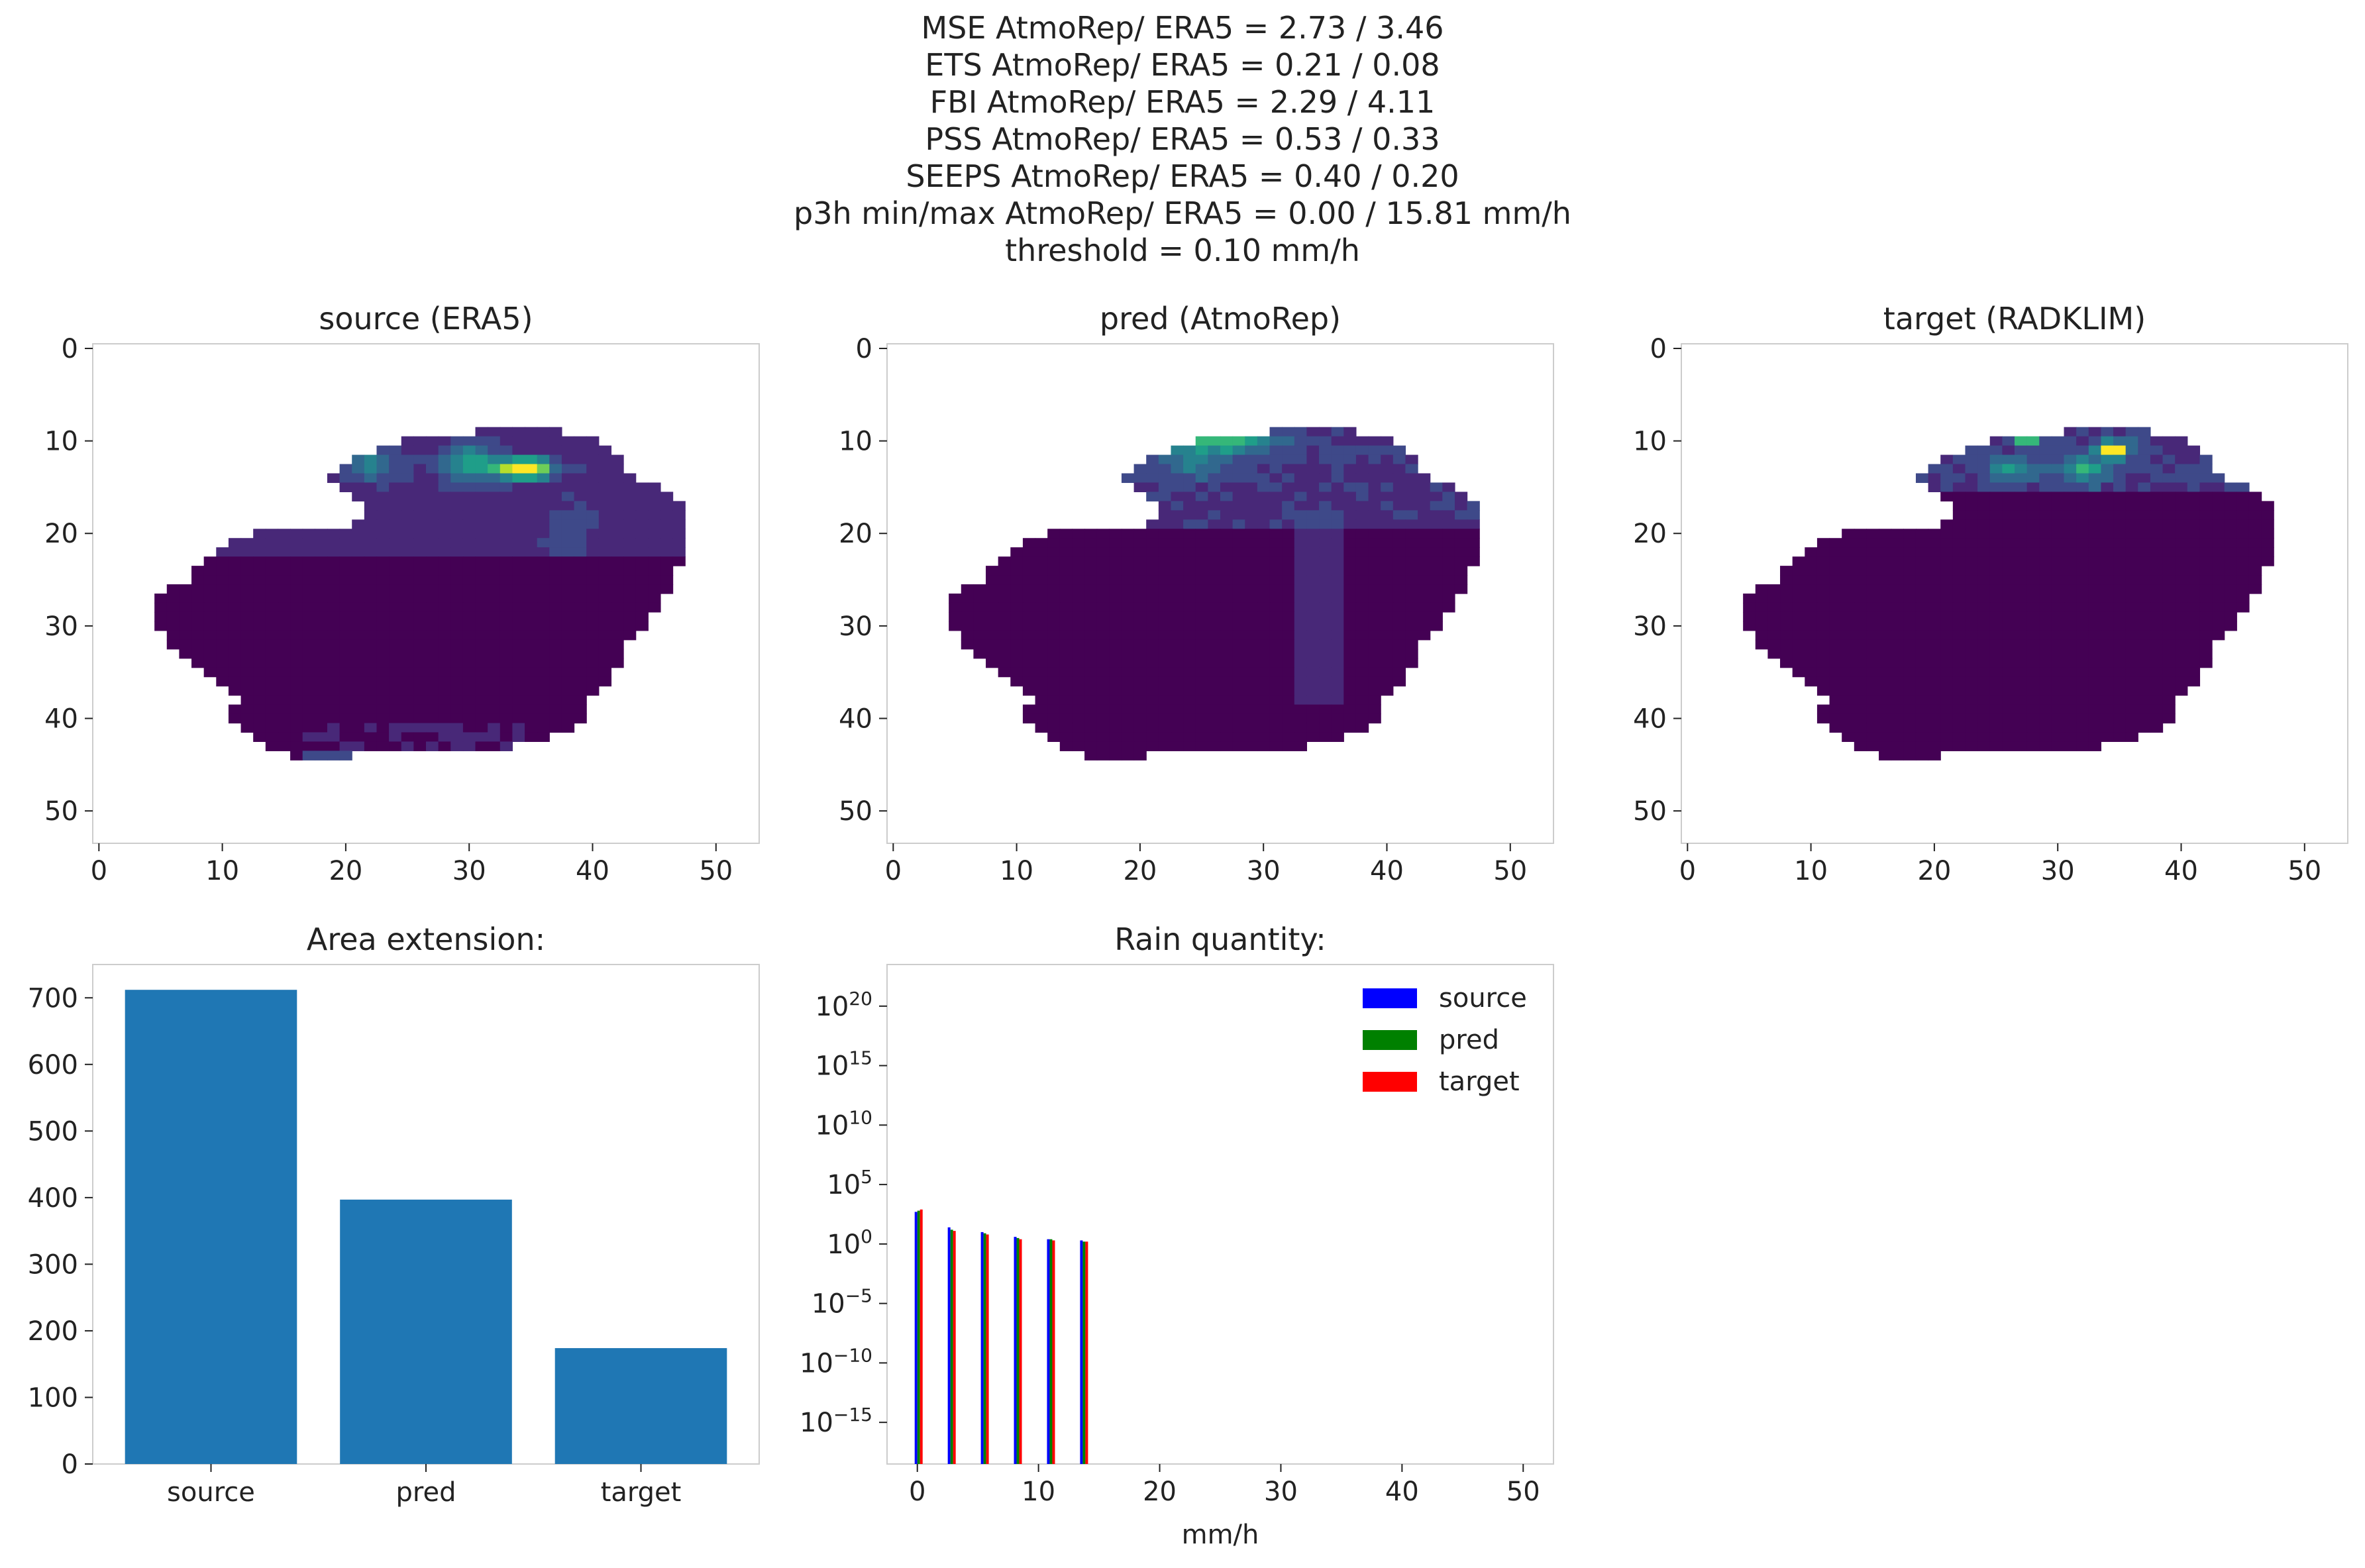 The width and height of the screenshot is (2365, 1568). I want to click on map-title: target (RADKLIM), so click(2014, 319).